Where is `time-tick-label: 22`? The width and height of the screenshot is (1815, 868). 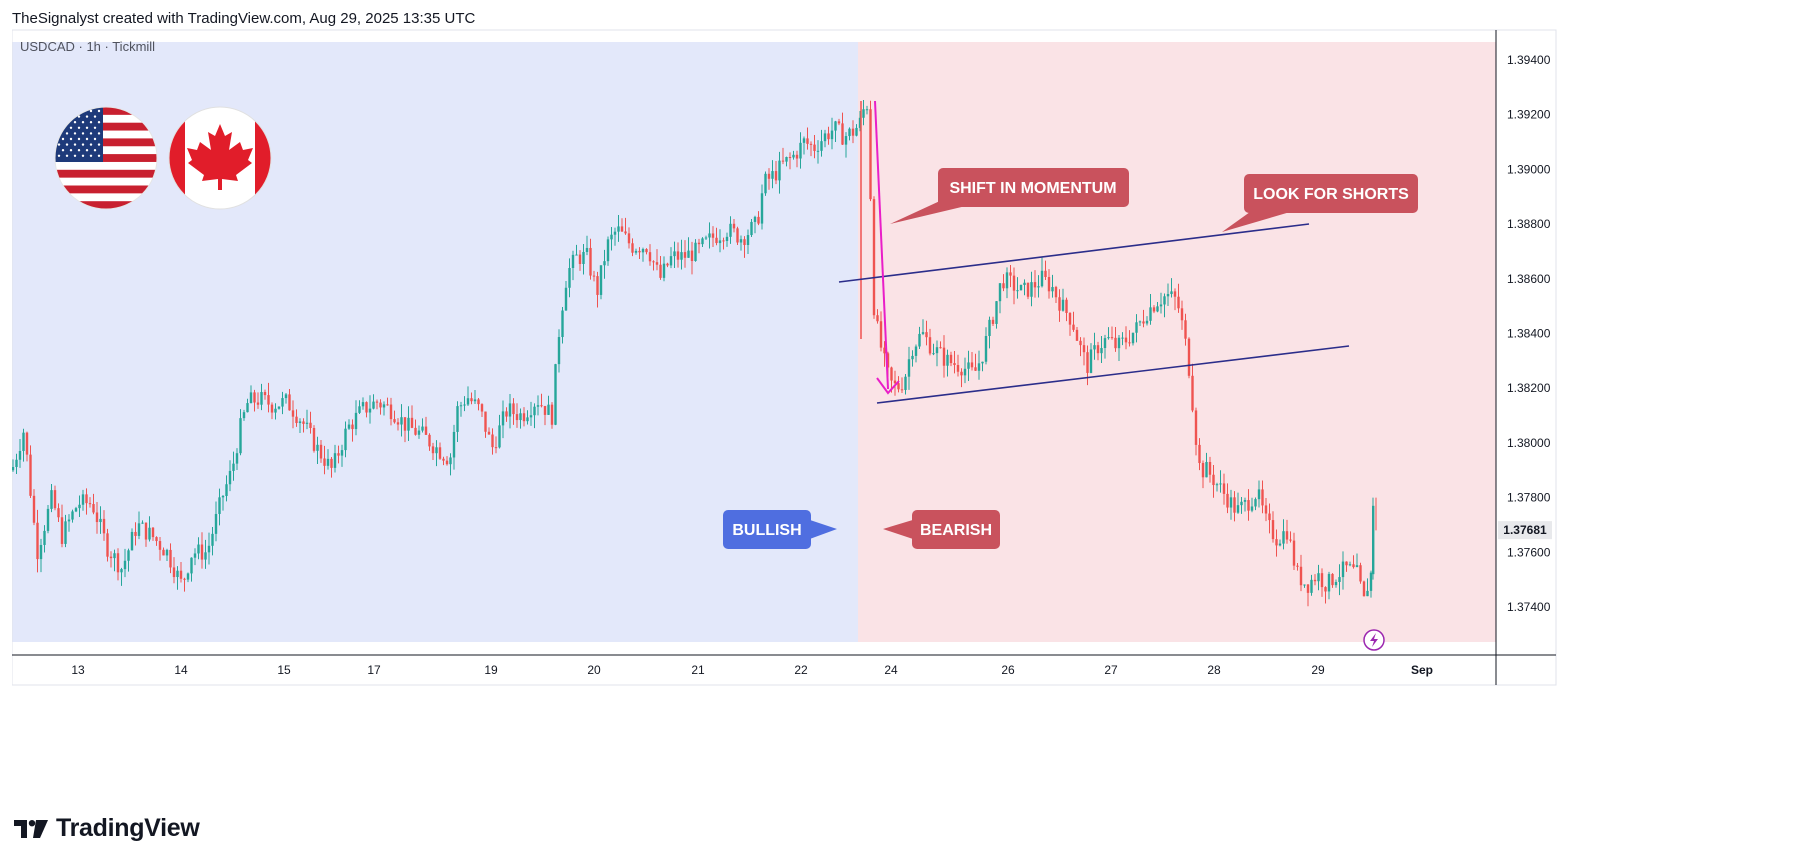 time-tick-label: 22 is located at coordinates (801, 670).